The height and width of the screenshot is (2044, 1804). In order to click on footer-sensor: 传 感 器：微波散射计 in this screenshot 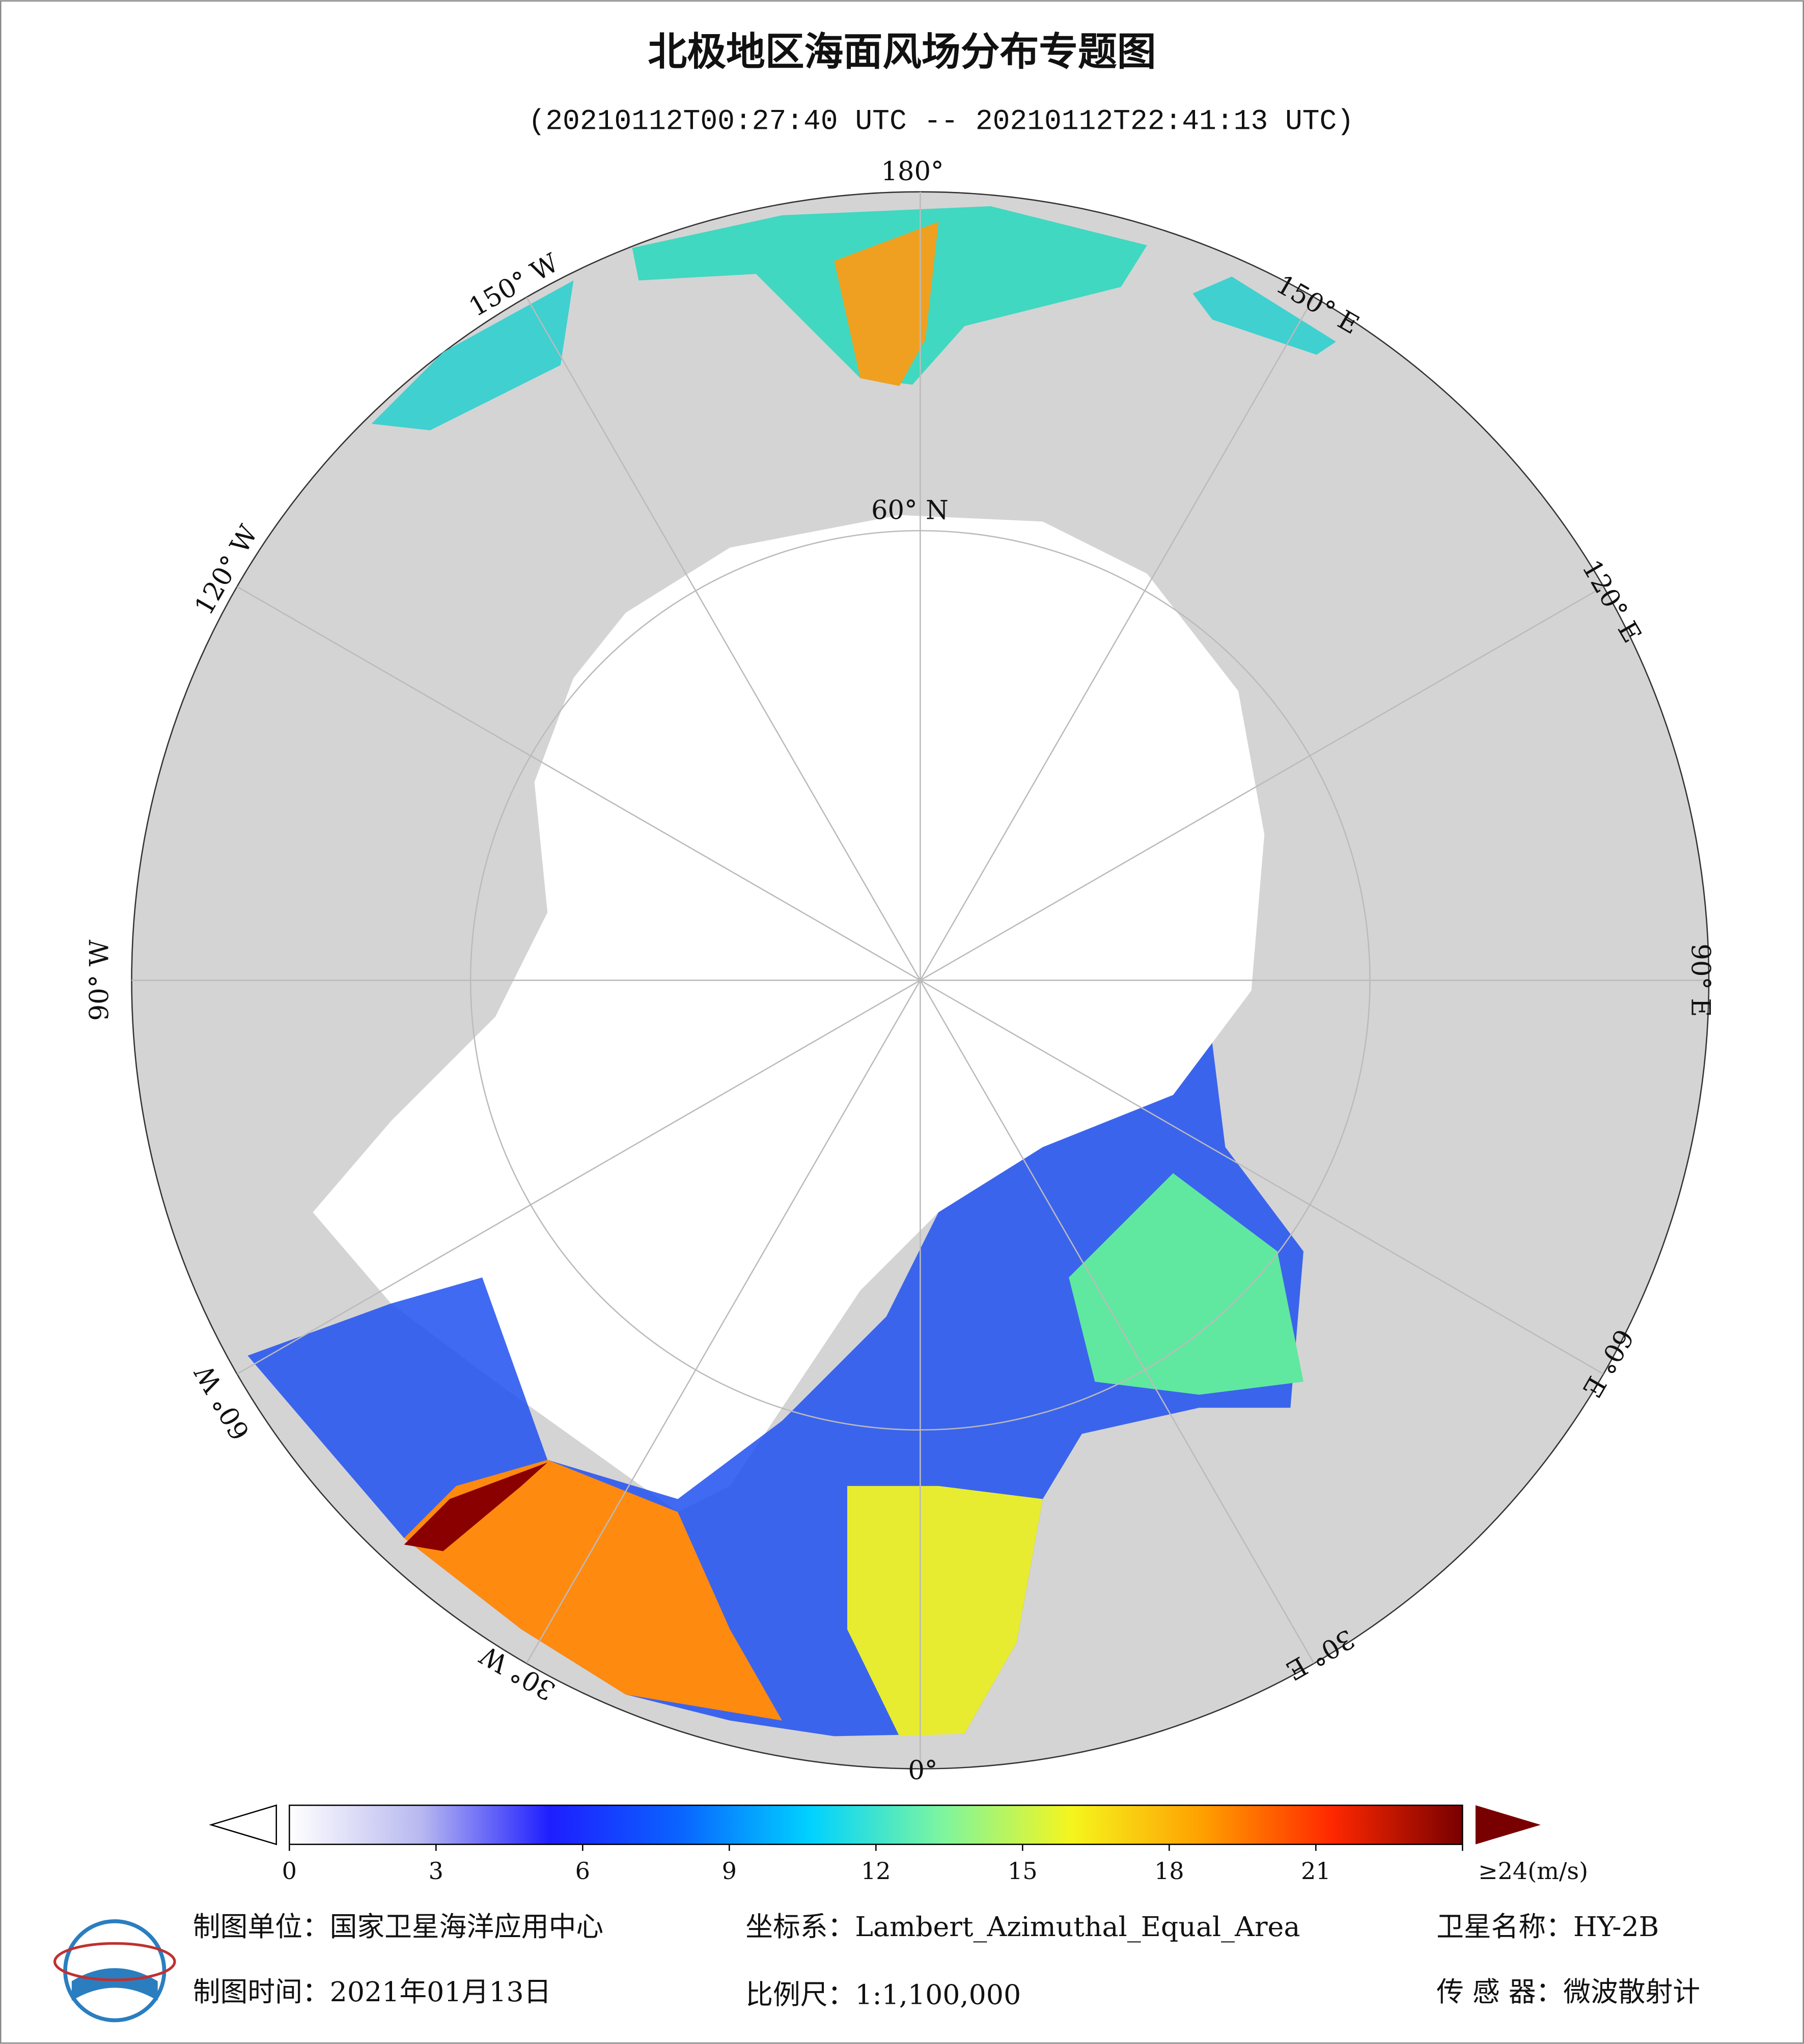, I will do `click(1568, 1992)`.